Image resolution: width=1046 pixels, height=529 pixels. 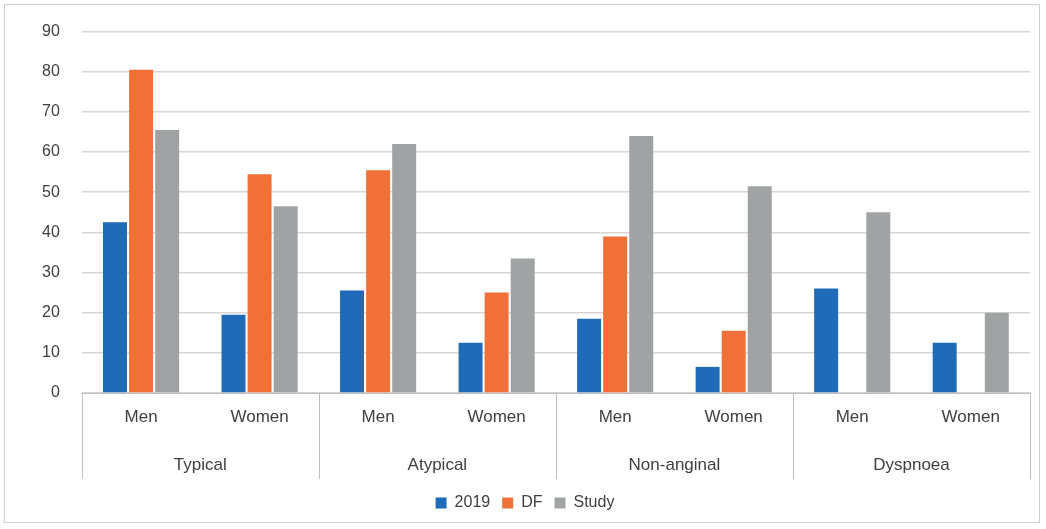 What do you see at coordinates (51, 191) in the screenshot?
I see `y-tick-label: 50` at bounding box center [51, 191].